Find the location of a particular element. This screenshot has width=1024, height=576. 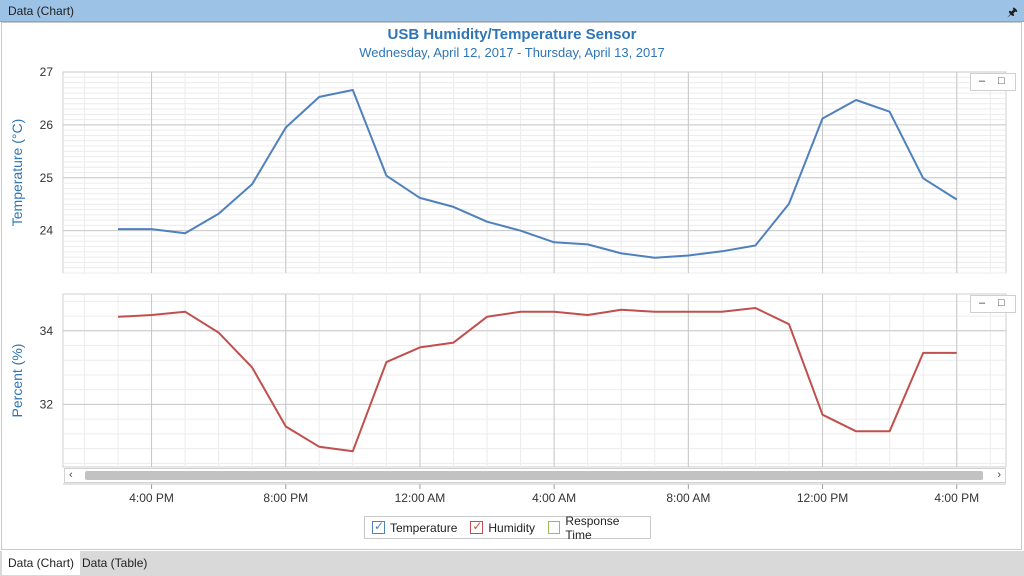

y-tick-label: 26 is located at coordinates (47, 125).